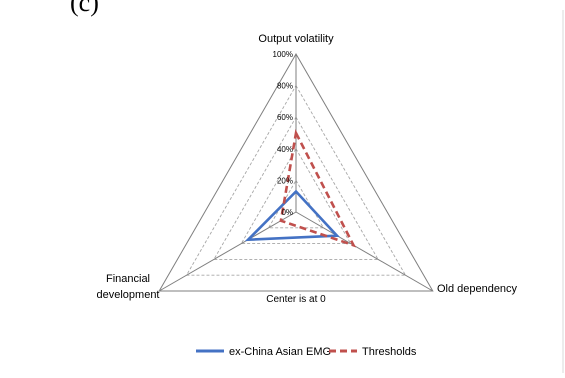  Describe the element at coordinates (477, 289) in the screenshot. I see `axis-label-1: Old dependency` at that location.